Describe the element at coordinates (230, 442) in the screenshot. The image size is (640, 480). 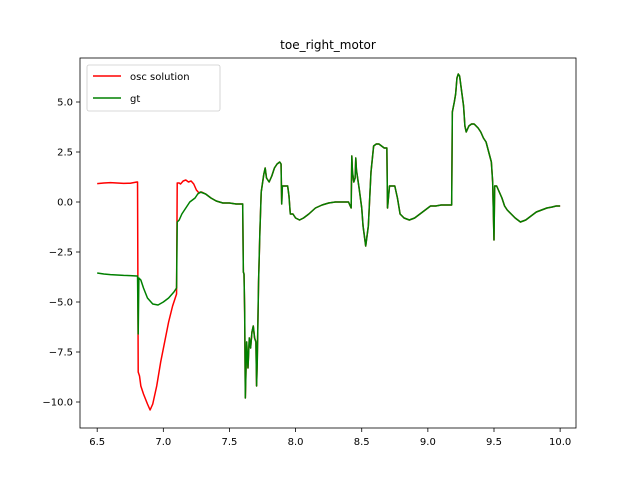
I see `x-tick-label: 7.5` at that location.